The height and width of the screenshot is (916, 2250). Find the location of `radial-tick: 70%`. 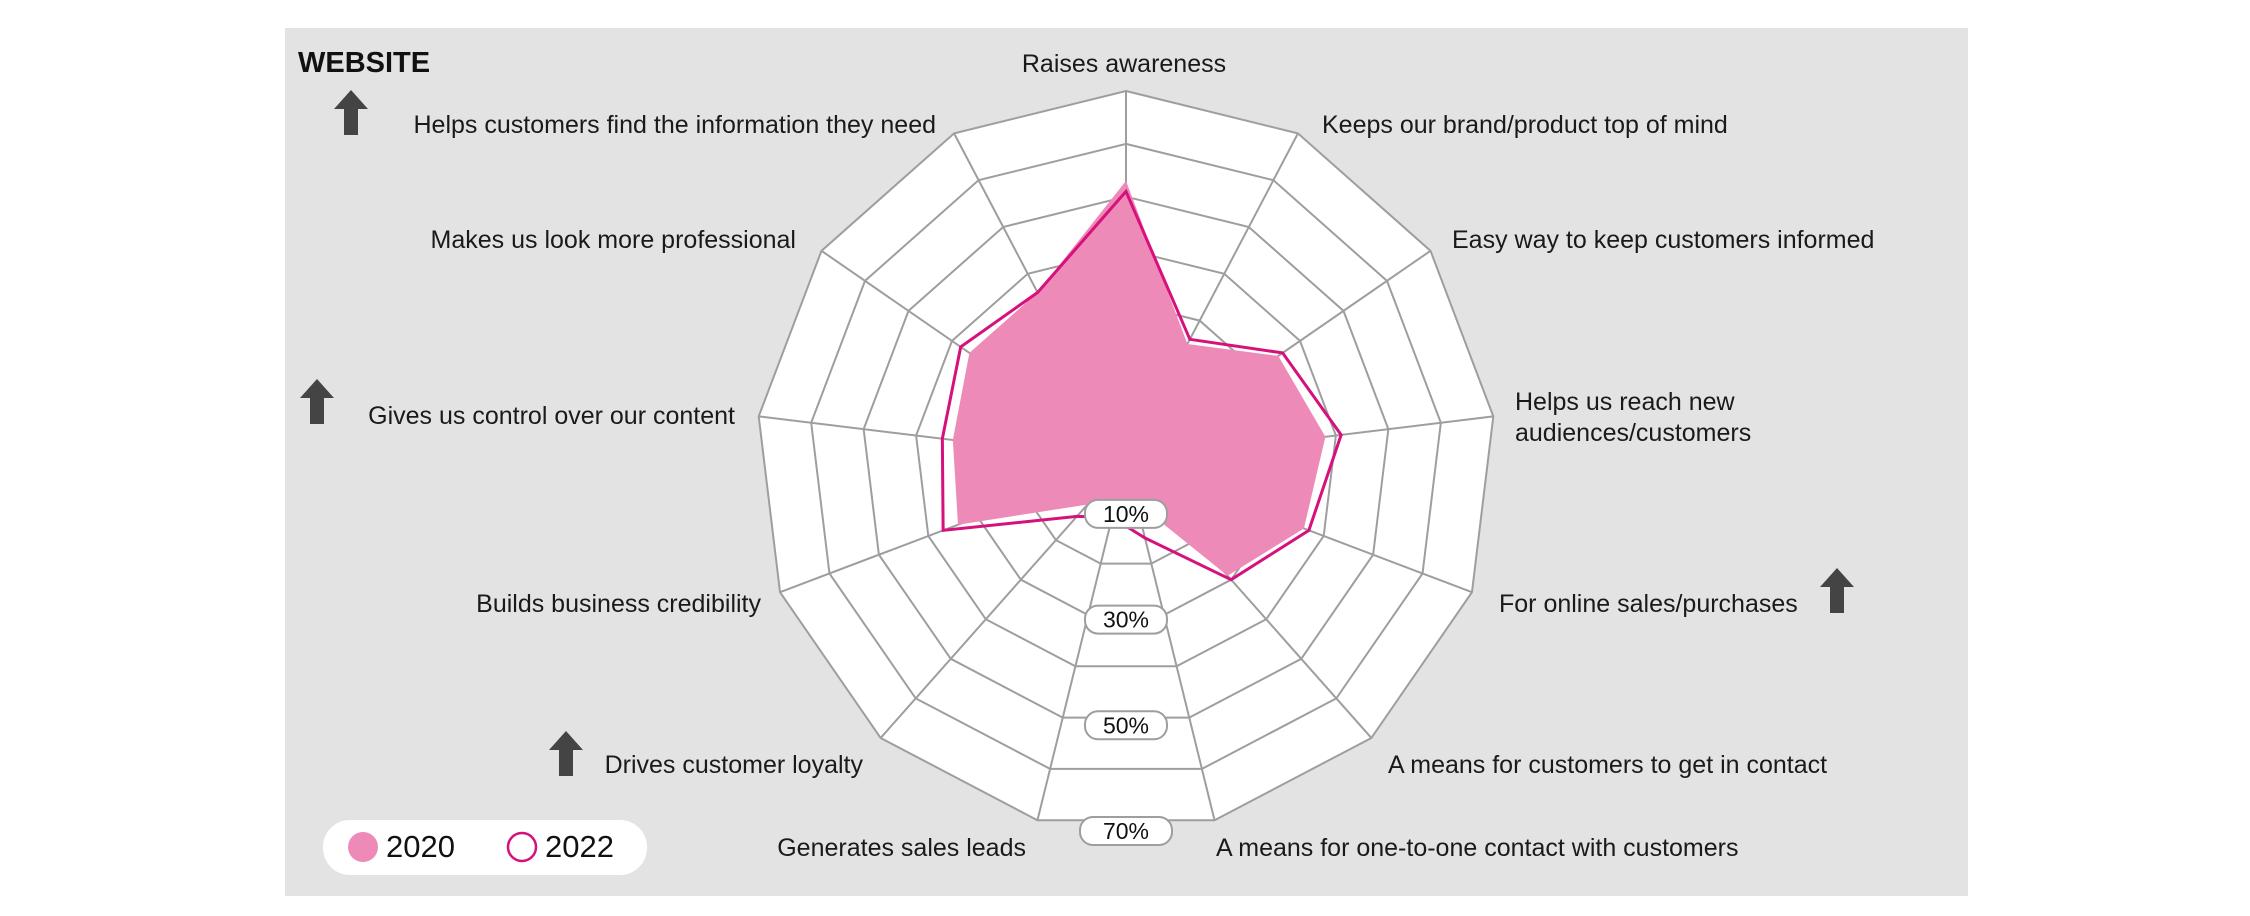

radial-tick: 70% is located at coordinates (1126, 831).